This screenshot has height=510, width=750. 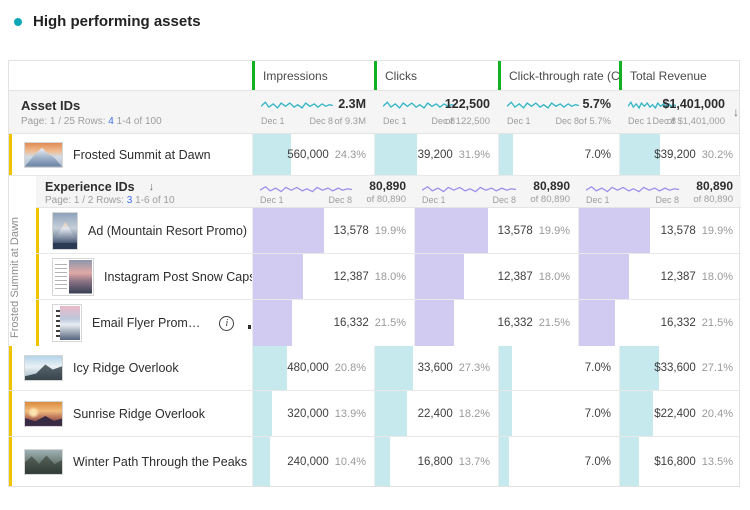 What do you see at coordinates (313, 461) in the screenshot?
I see `impressions-cell: 240,000 10.4%` at bounding box center [313, 461].